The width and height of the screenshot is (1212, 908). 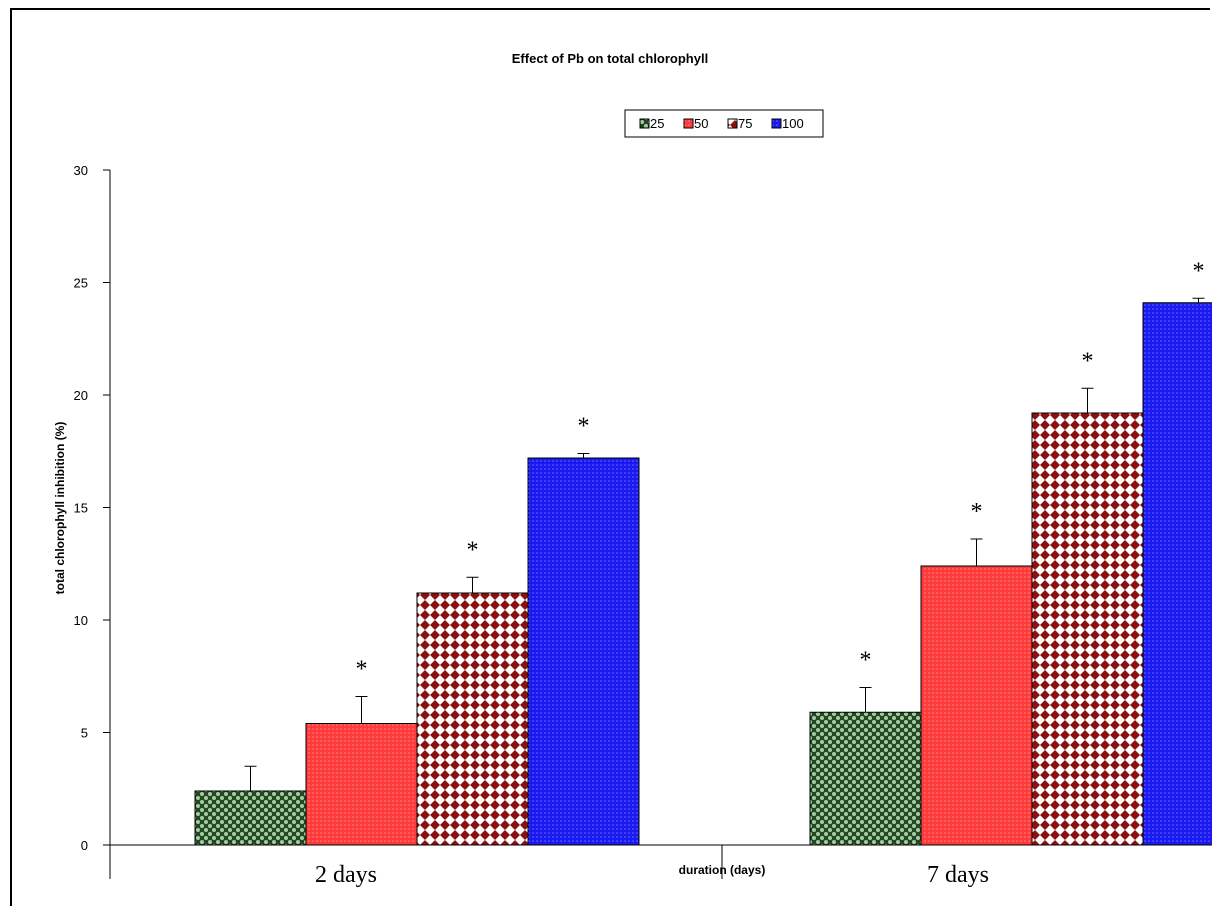 I want to click on y-axis-label: total chlorophyll inhibition (%), so click(x=60, y=508).